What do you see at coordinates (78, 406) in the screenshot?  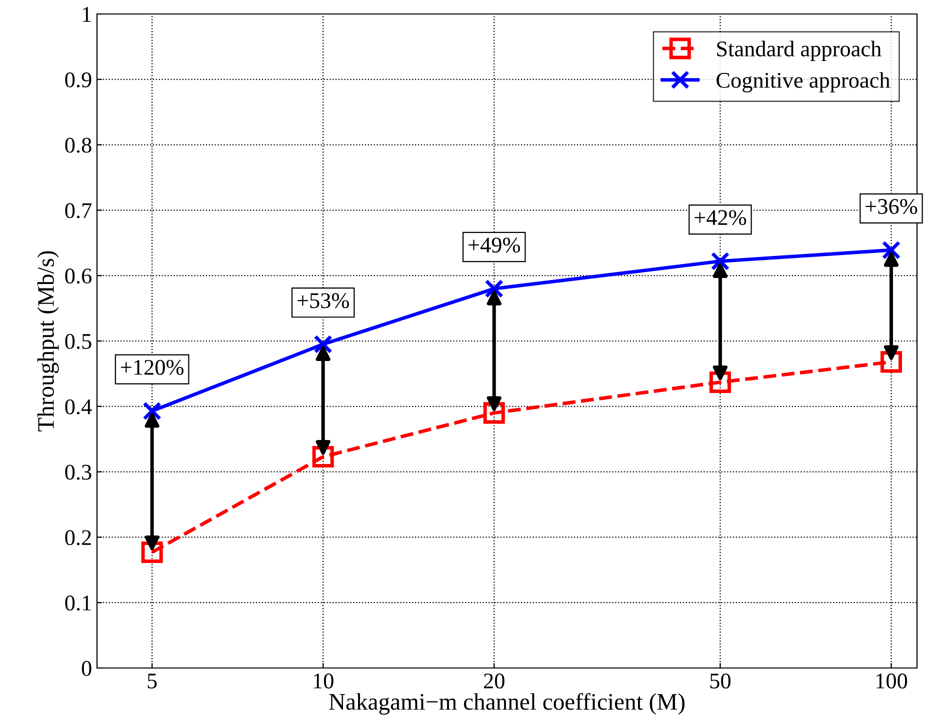 I see `y-tick-label: 0.4` at bounding box center [78, 406].